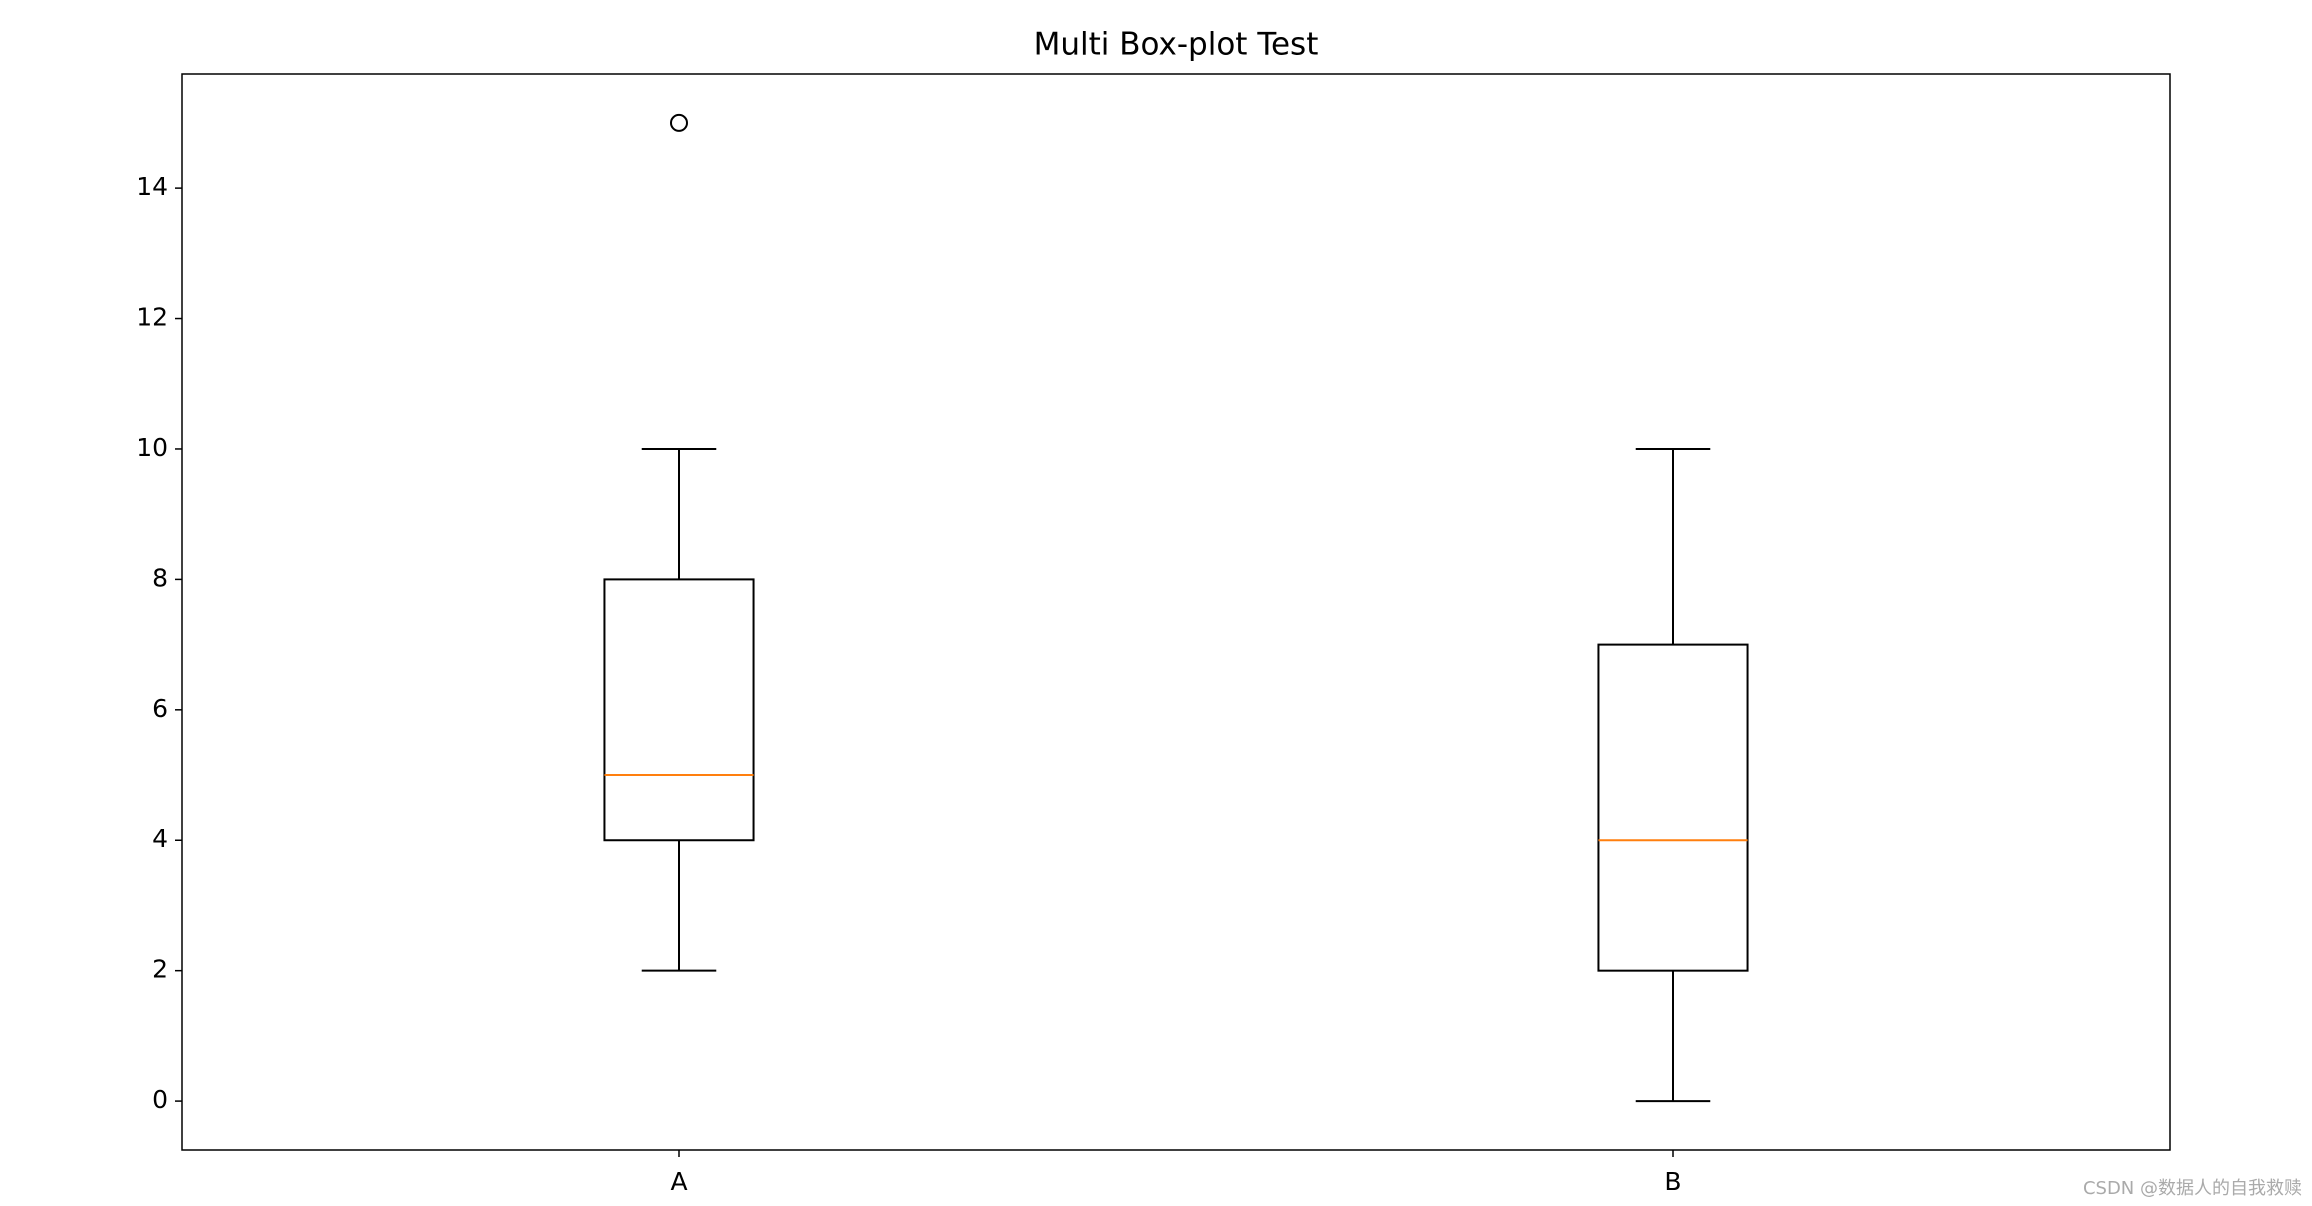 The height and width of the screenshot is (1206, 2312). Describe the element at coordinates (160, 1099) in the screenshot. I see `y-tick-label: 0` at that location.